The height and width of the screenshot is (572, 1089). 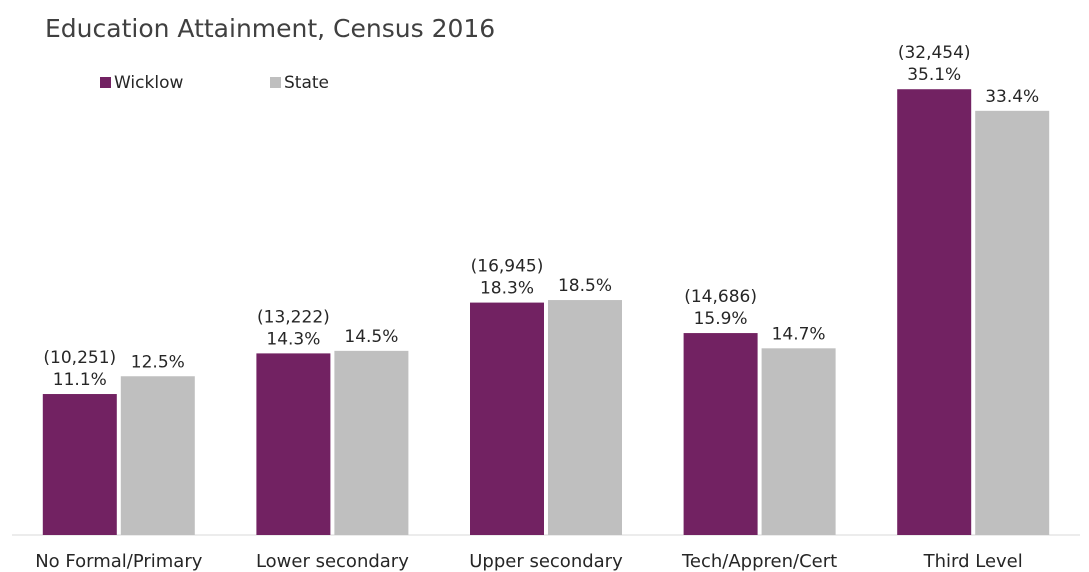 What do you see at coordinates (293, 339) in the screenshot?
I see `data-label: 14.3%` at bounding box center [293, 339].